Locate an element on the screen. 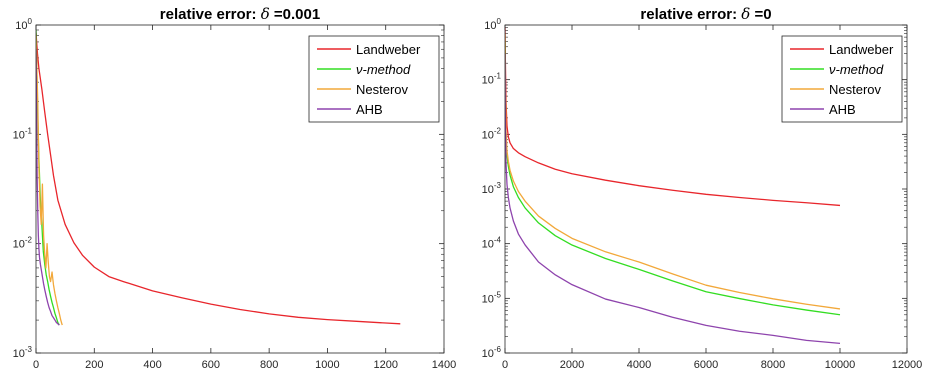 This screenshot has height=375, width=933. x-tick-label: 6000 is located at coordinates (706, 365).